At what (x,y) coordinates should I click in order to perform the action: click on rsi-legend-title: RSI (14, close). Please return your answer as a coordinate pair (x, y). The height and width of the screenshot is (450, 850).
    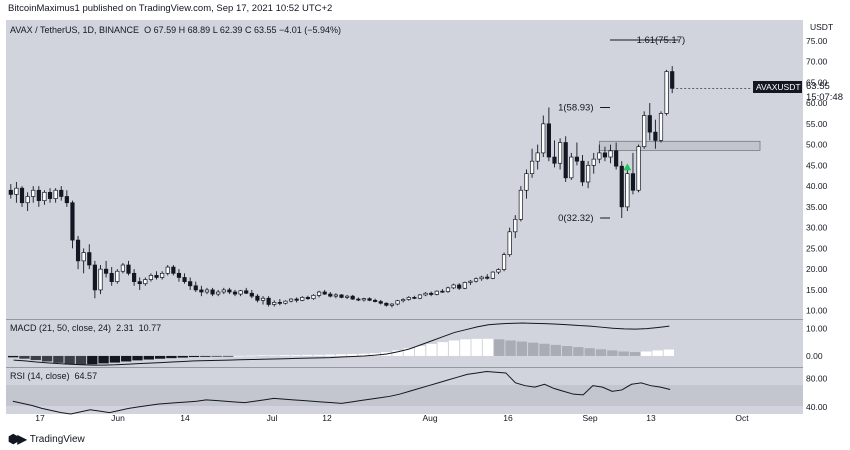
    Looking at the image, I should click on (40, 376).